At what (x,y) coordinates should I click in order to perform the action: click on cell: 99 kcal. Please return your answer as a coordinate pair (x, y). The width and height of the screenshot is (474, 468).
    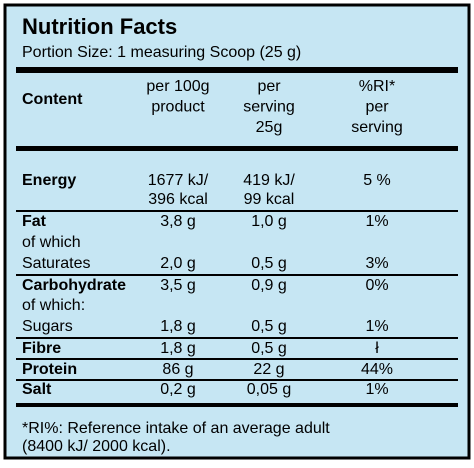
    Looking at the image, I should click on (269, 199).